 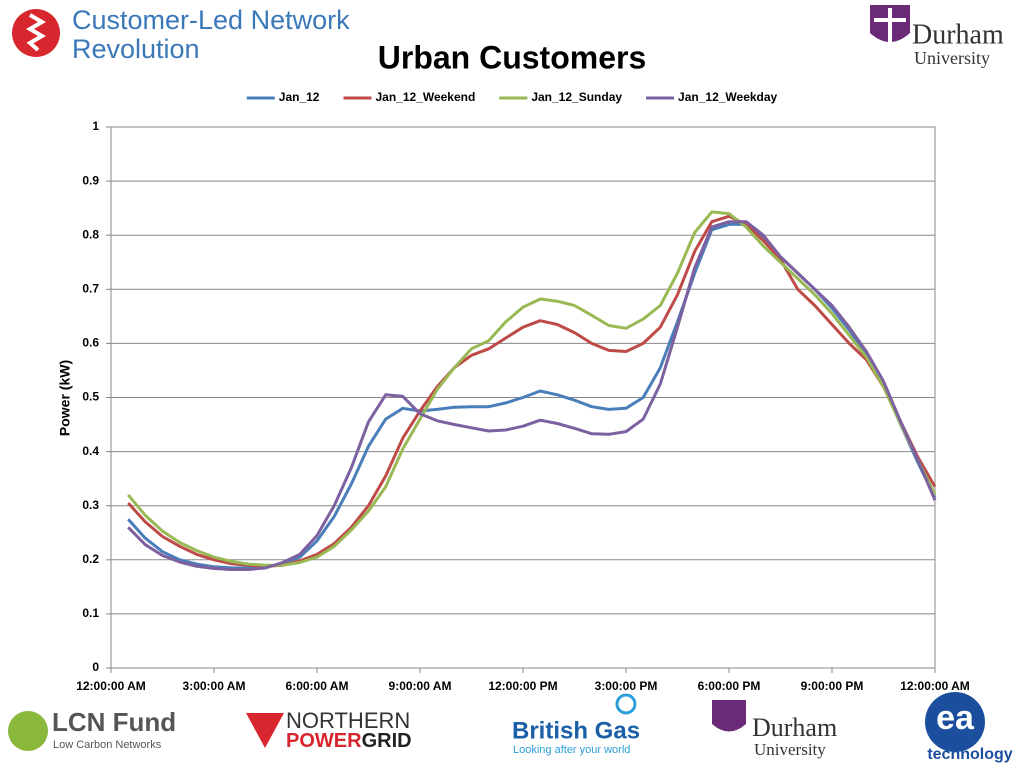 I want to click on chart-title: Urban Customers, so click(x=512, y=57).